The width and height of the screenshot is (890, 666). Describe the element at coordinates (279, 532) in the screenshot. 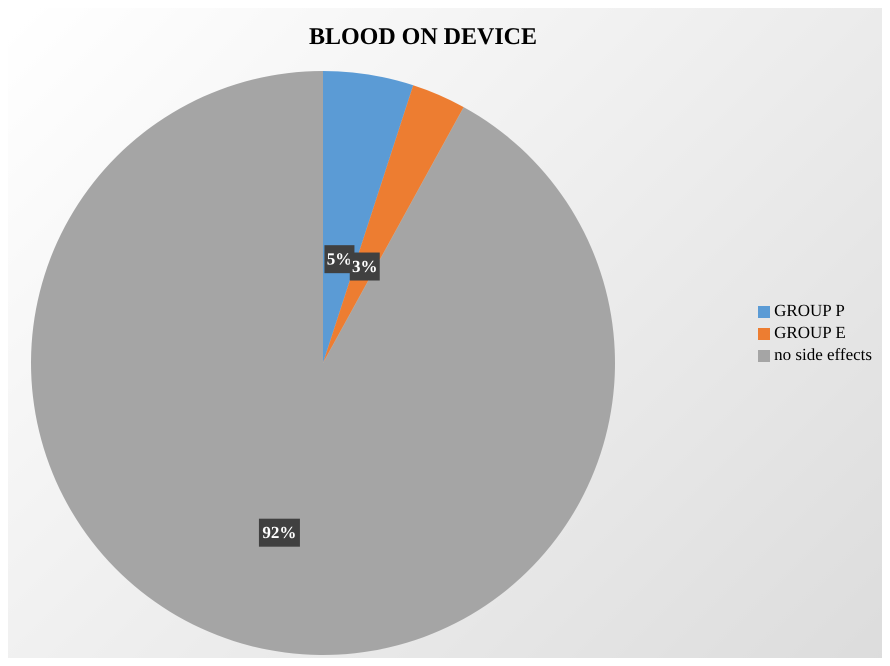

I see `data-label: 92%` at that location.